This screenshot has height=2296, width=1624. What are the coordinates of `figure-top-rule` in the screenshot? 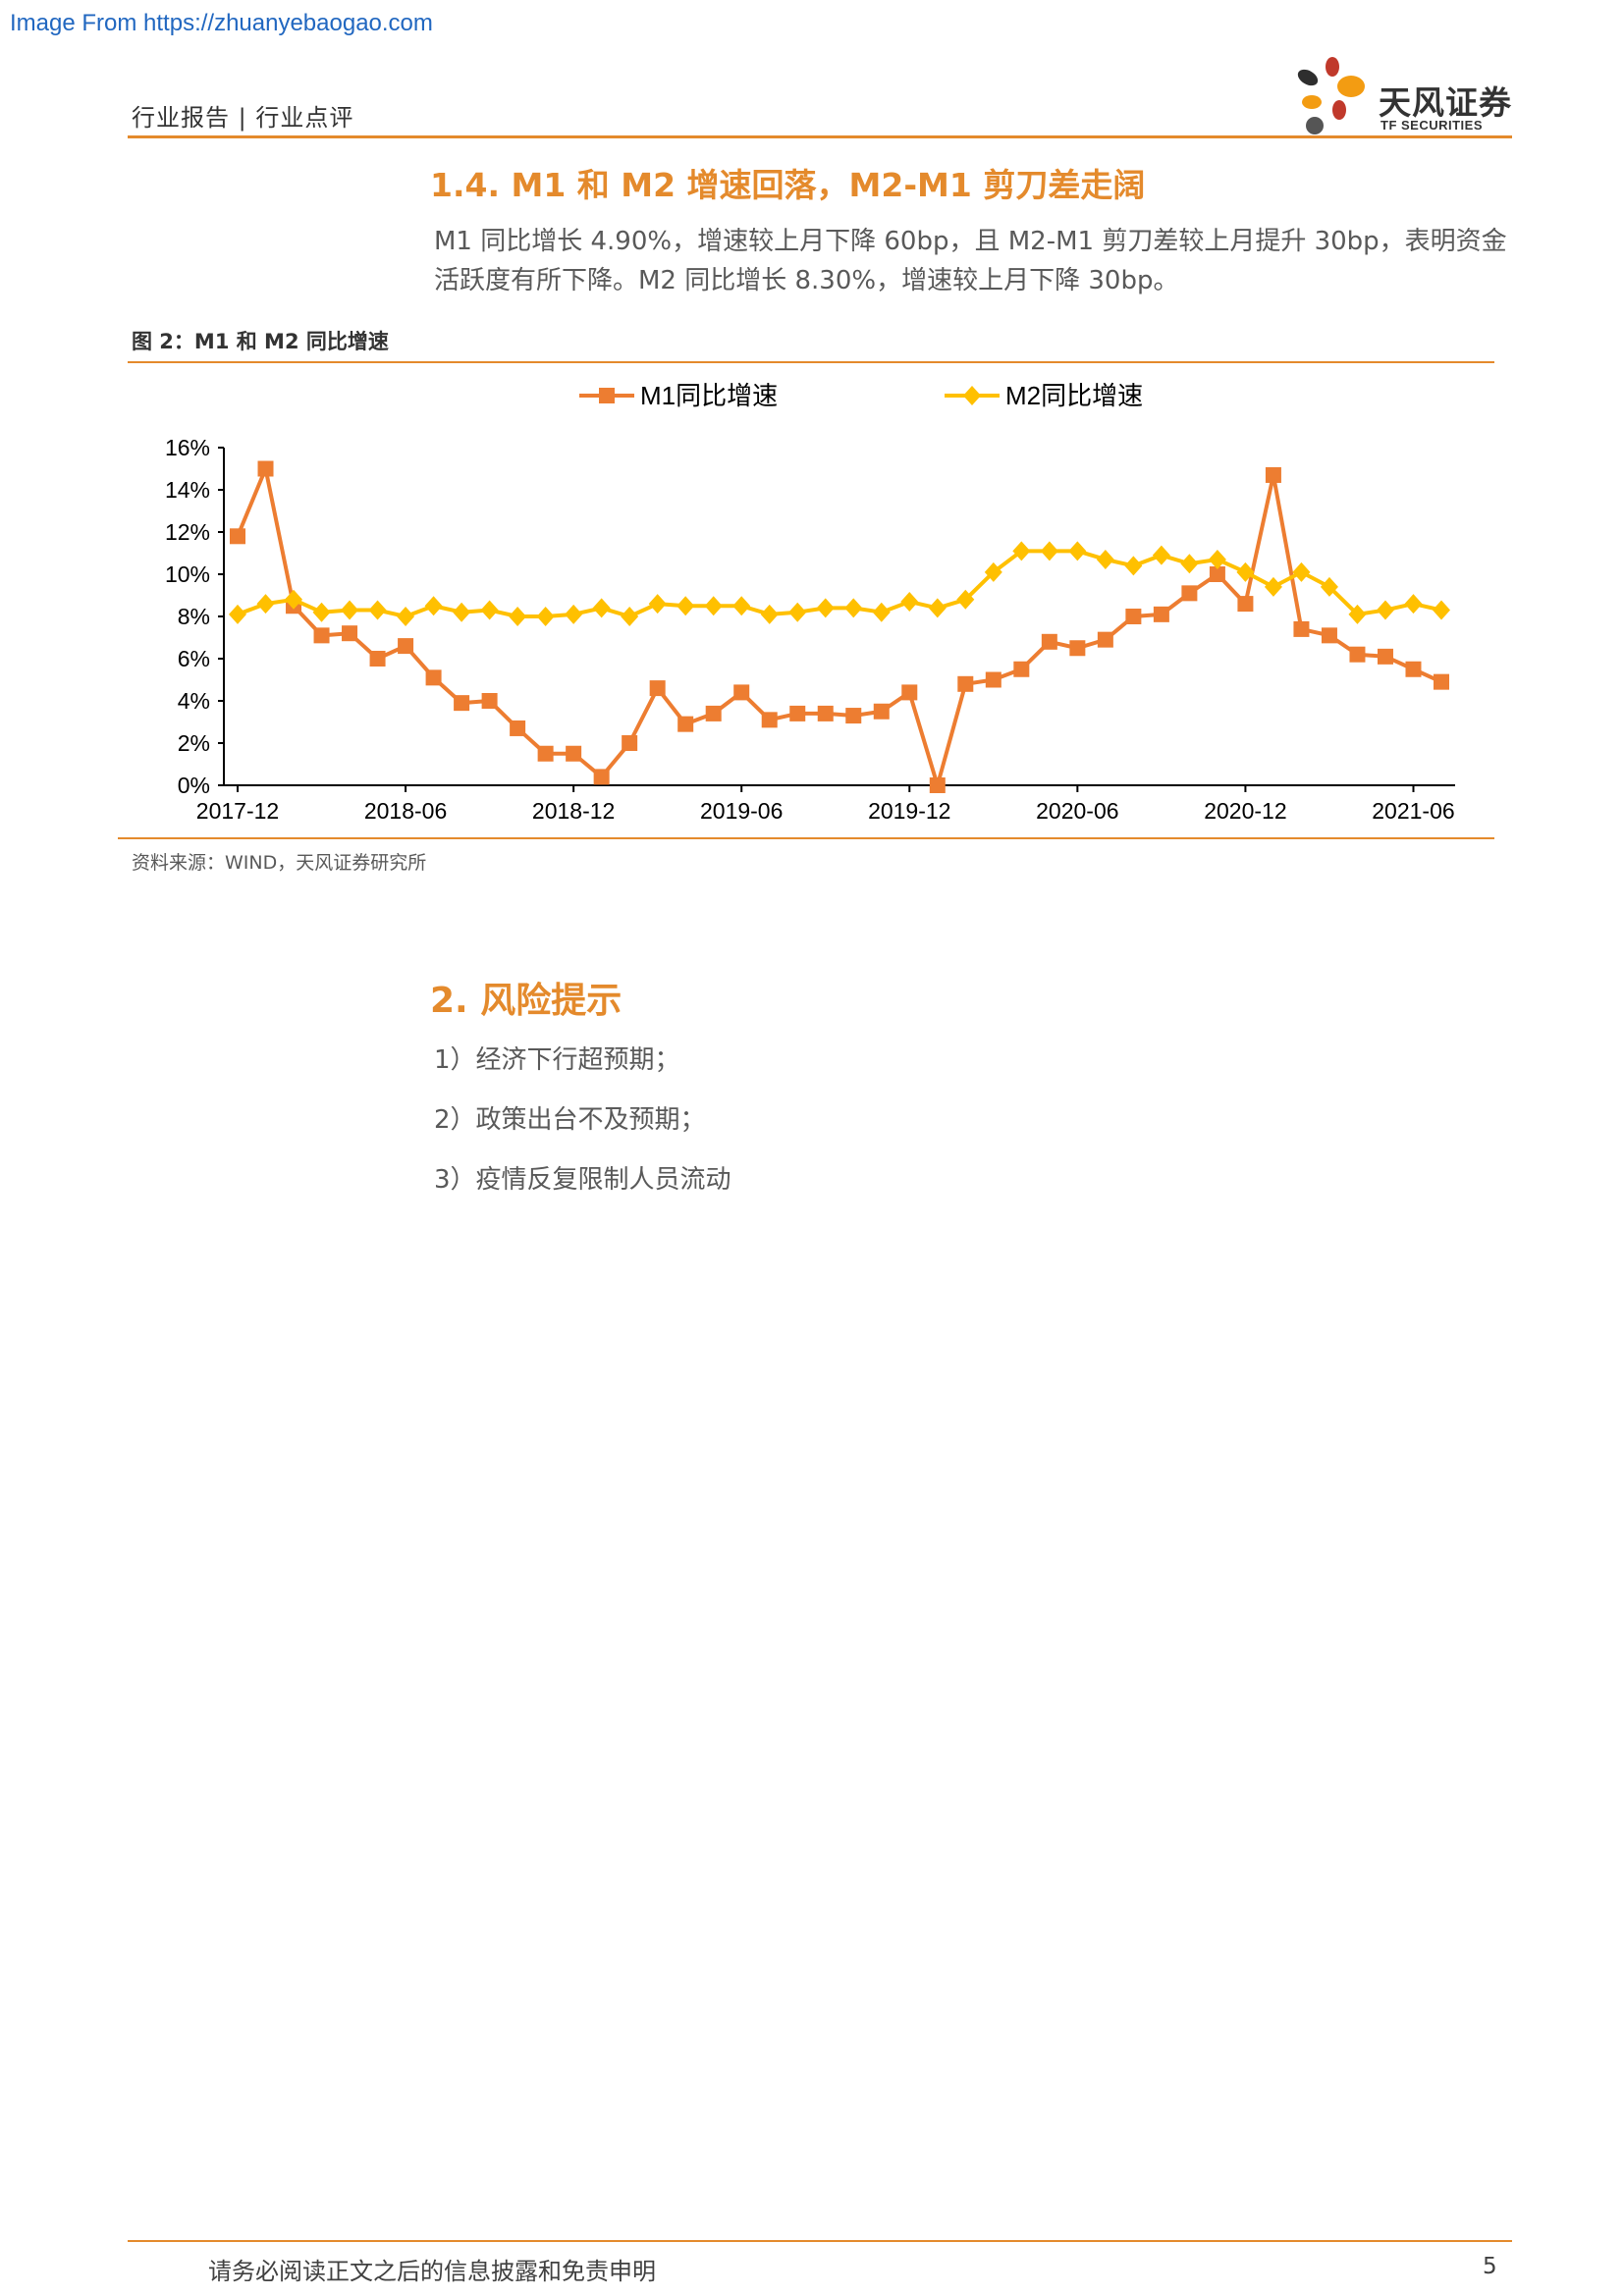 It's located at (811, 362).